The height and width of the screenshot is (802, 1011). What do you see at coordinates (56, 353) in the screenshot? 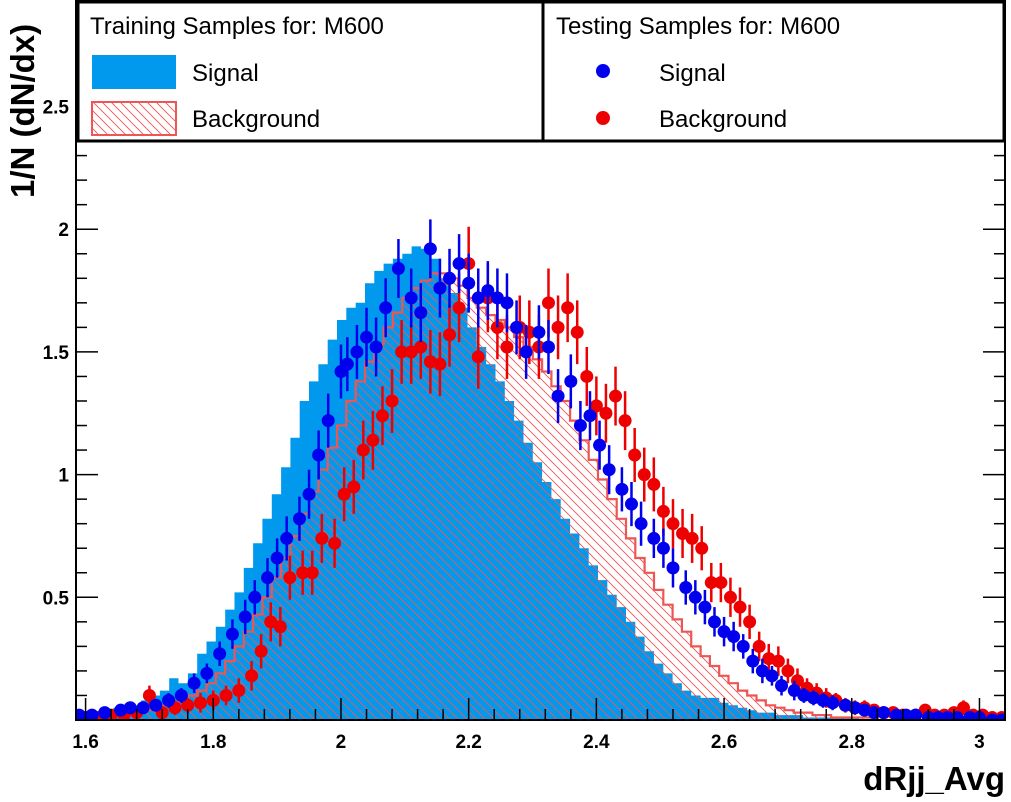
I see `y-tick-label: 1.5` at bounding box center [56, 353].